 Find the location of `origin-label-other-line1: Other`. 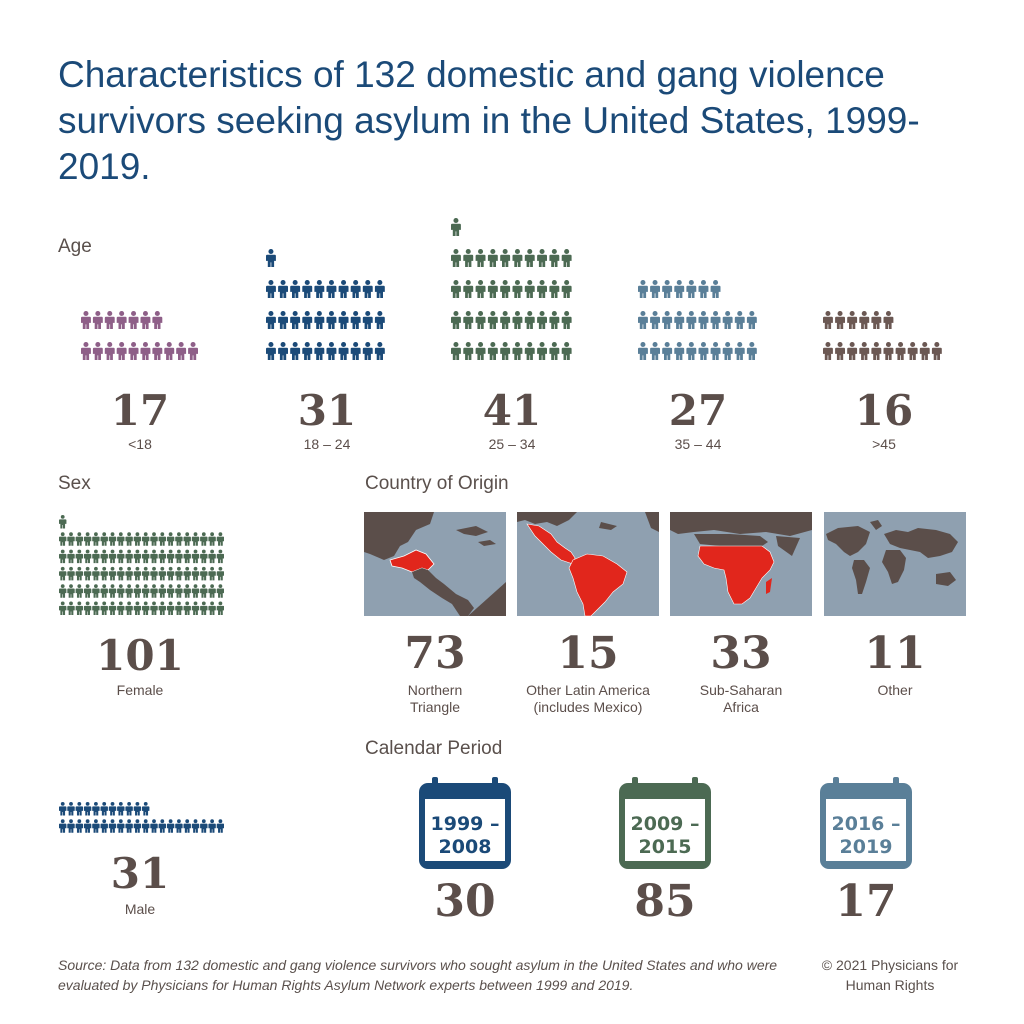

origin-label-other-line1: Other is located at coordinates (895, 690).